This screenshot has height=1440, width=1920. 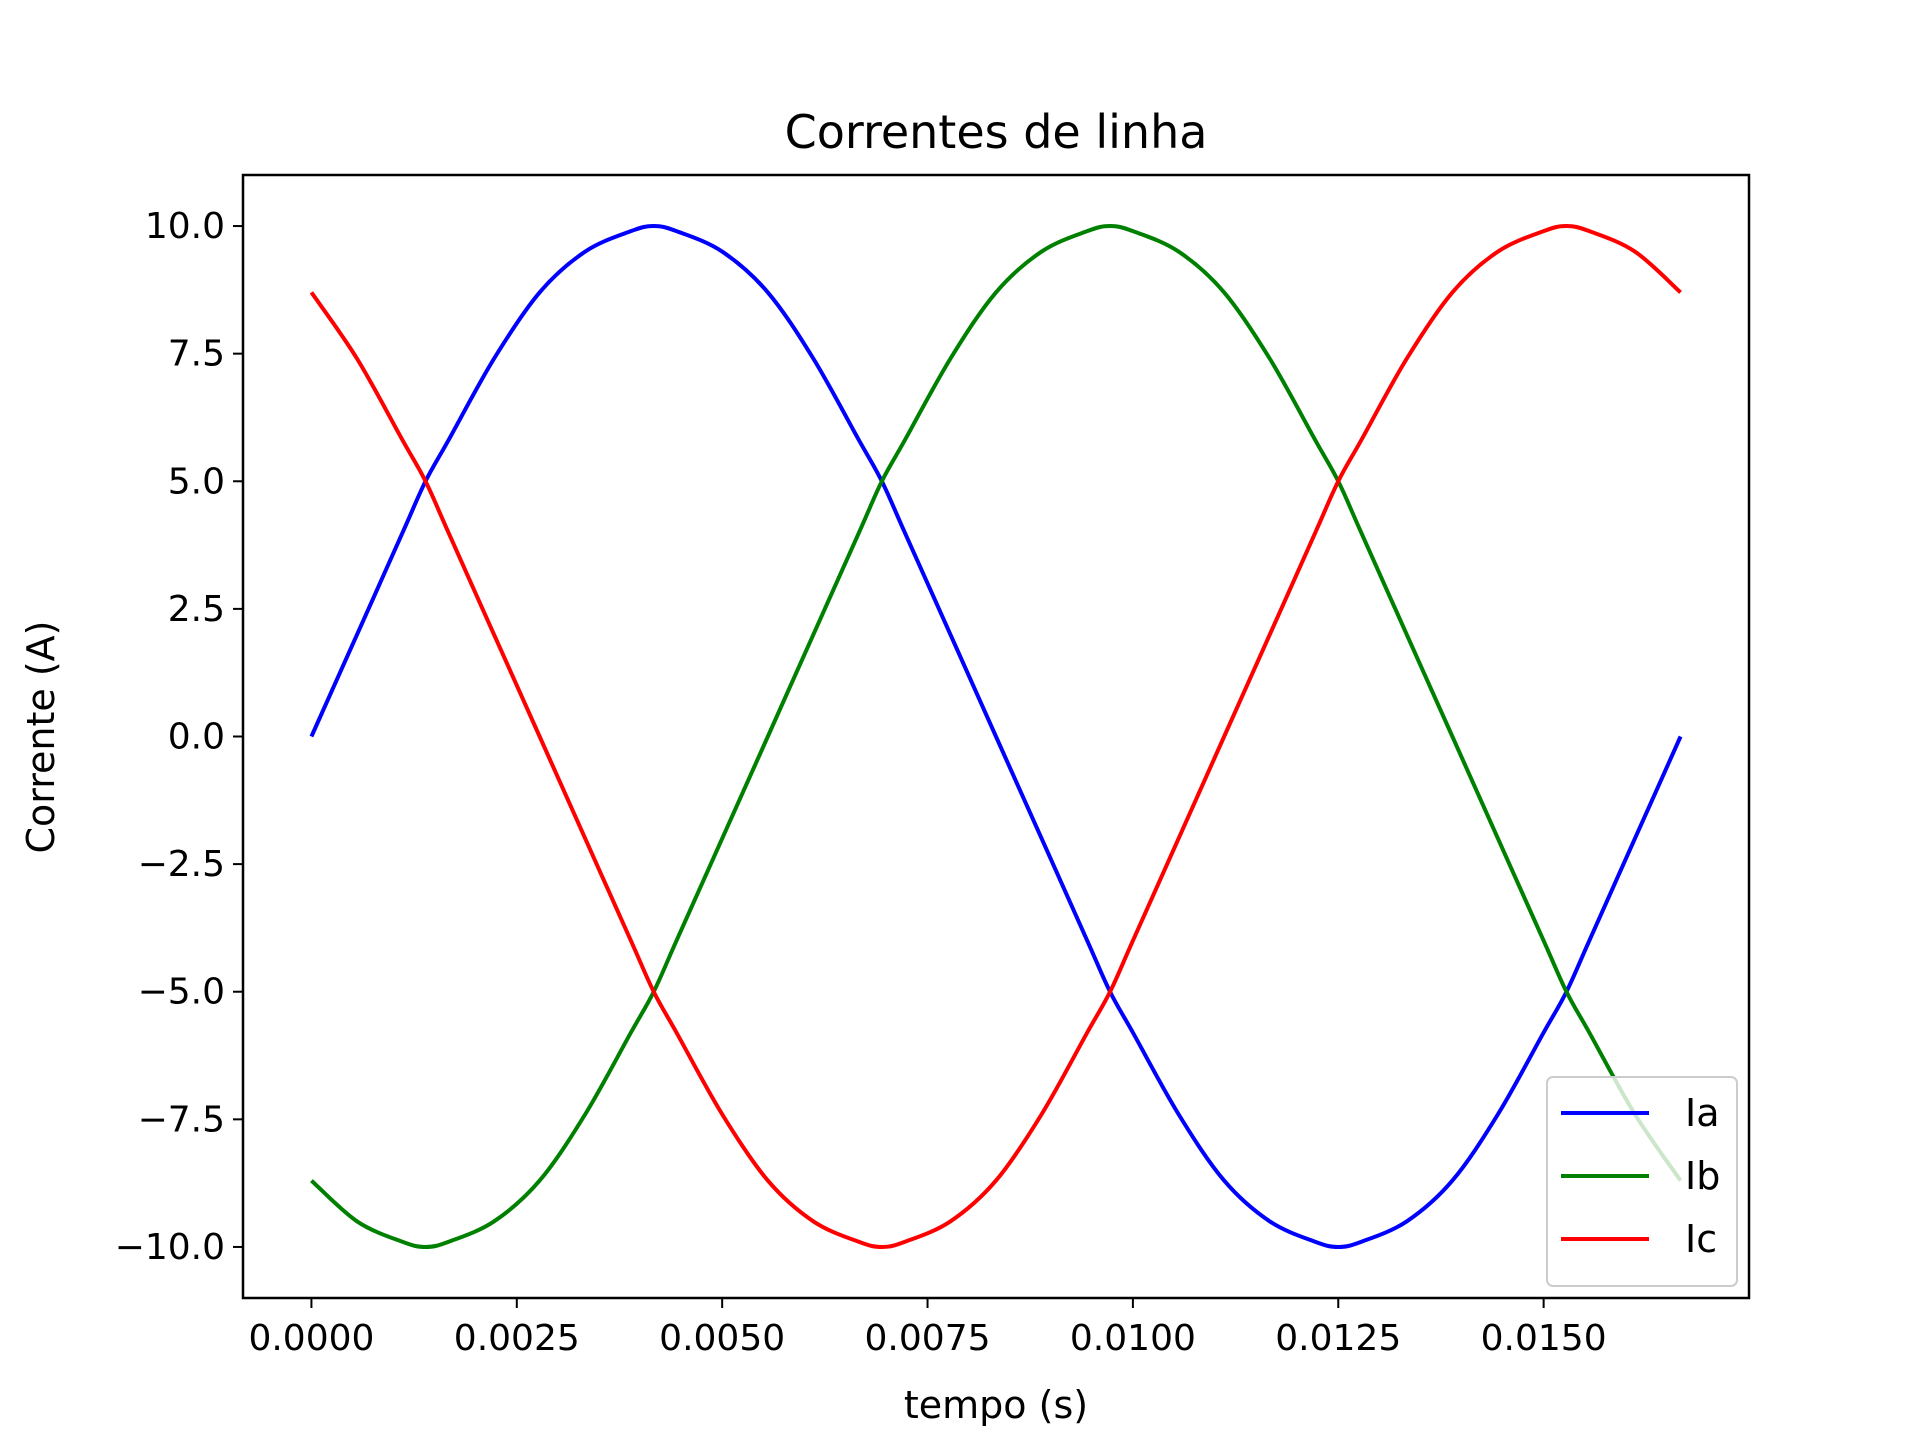 I want to click on x-tick-label: 0.0050, so click(x=722, y=1338).